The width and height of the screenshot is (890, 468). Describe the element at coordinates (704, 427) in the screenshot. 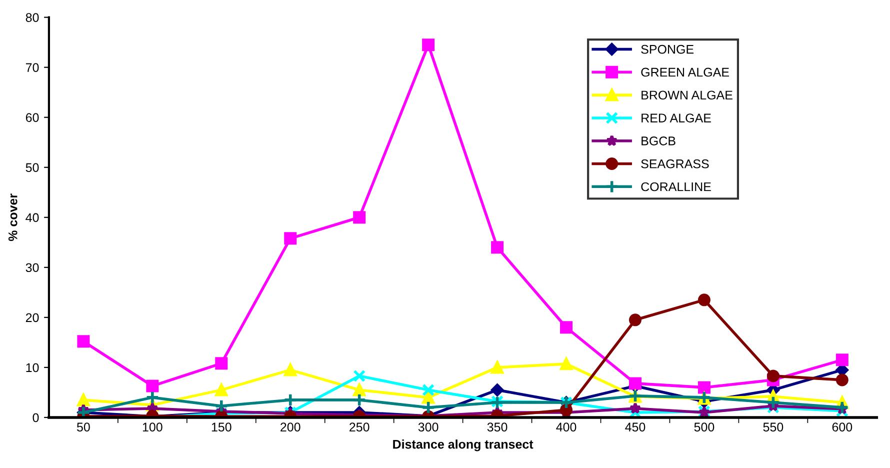

I see `x-tick-label: 500` at that location.